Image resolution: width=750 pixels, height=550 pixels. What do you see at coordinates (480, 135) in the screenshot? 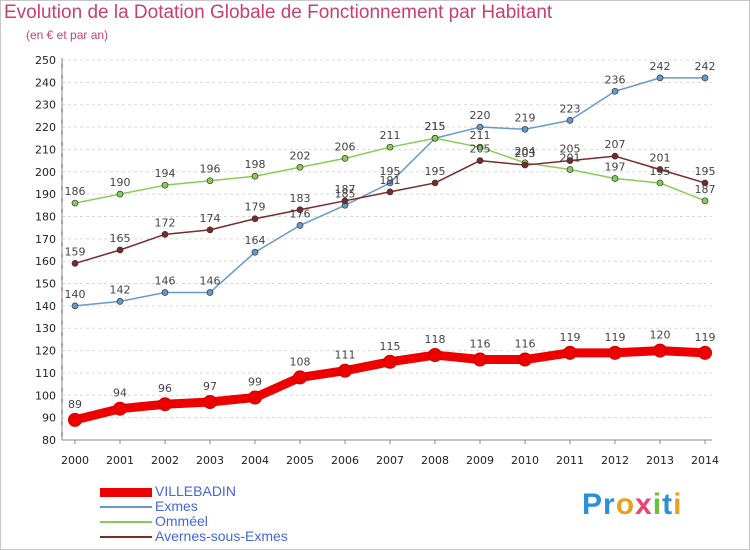
I see `data-label-ommeel: 211` at bounding box center [480, 135].